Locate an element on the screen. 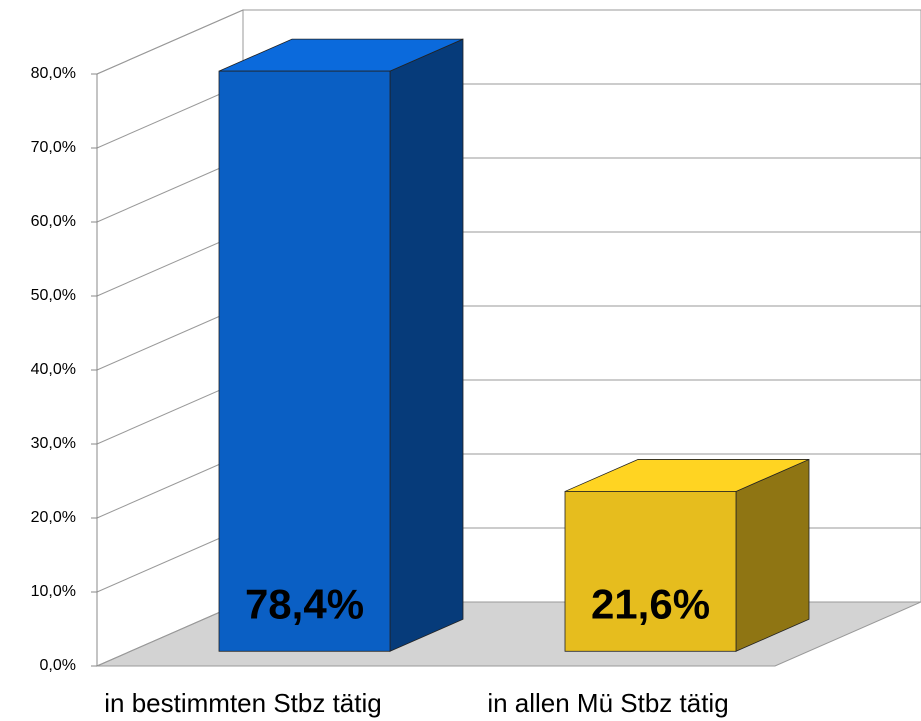 The image size is (921, 721). y-tick-label: 10,0% is located at coordinates (53, 591).